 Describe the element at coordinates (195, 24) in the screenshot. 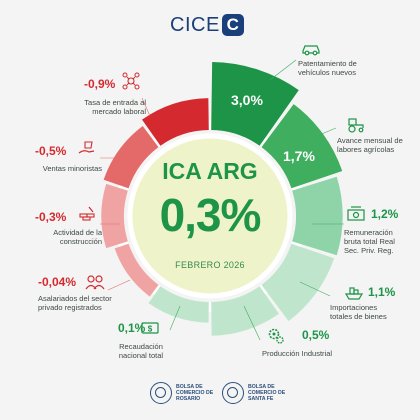

I see `logo-text: CICE` at that location.